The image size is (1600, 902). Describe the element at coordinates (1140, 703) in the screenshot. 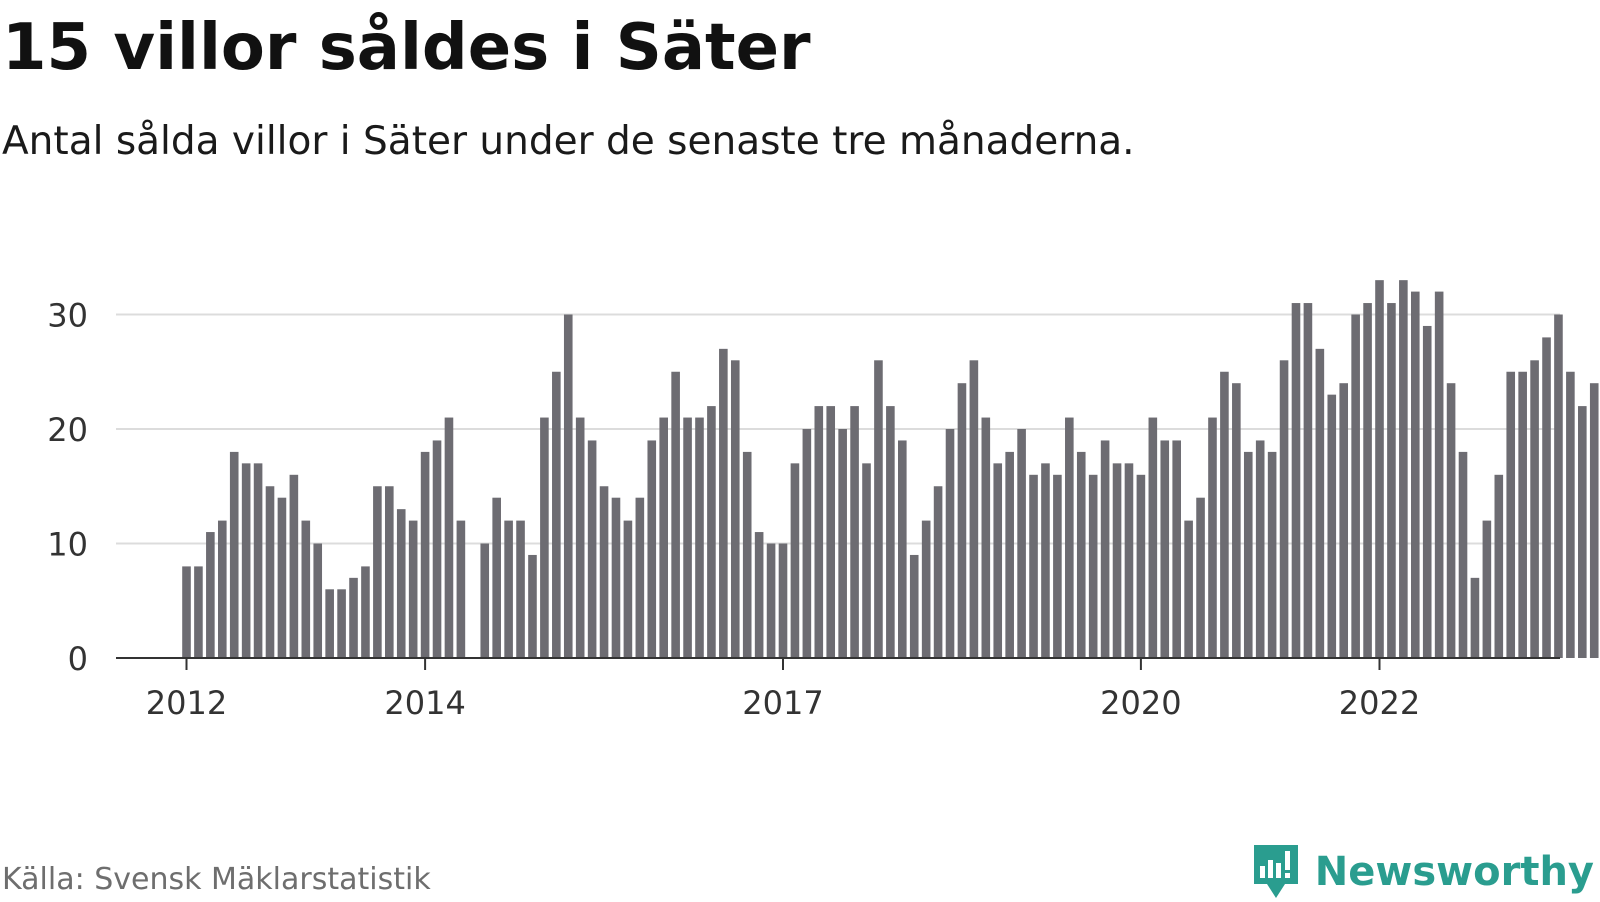

I see `x-tick-label: 2020` at that location.